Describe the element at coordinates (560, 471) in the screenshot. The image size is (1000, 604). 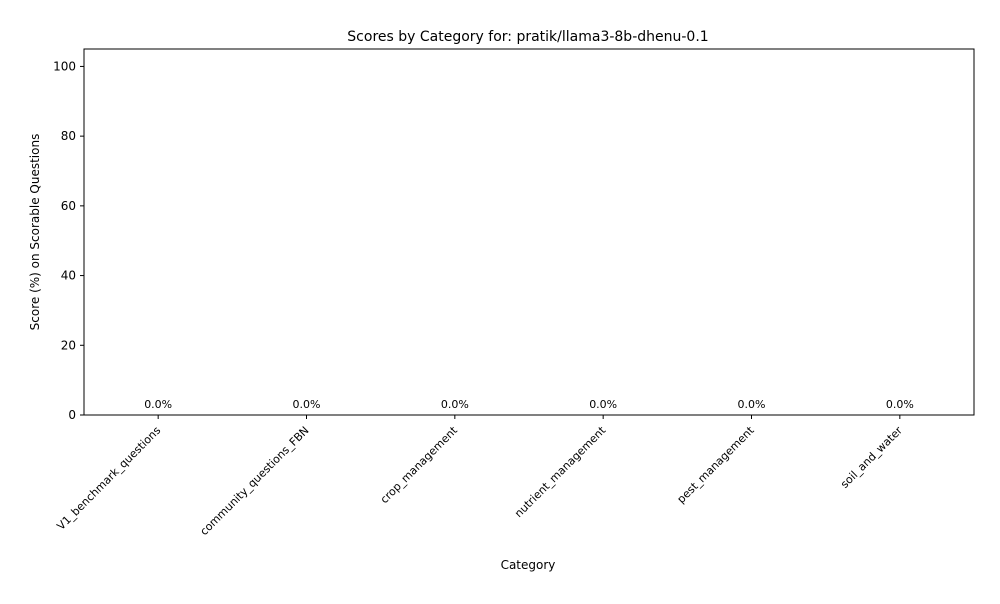
I see `x-tick-label-nutrient_management: nutrient_management` at that location.